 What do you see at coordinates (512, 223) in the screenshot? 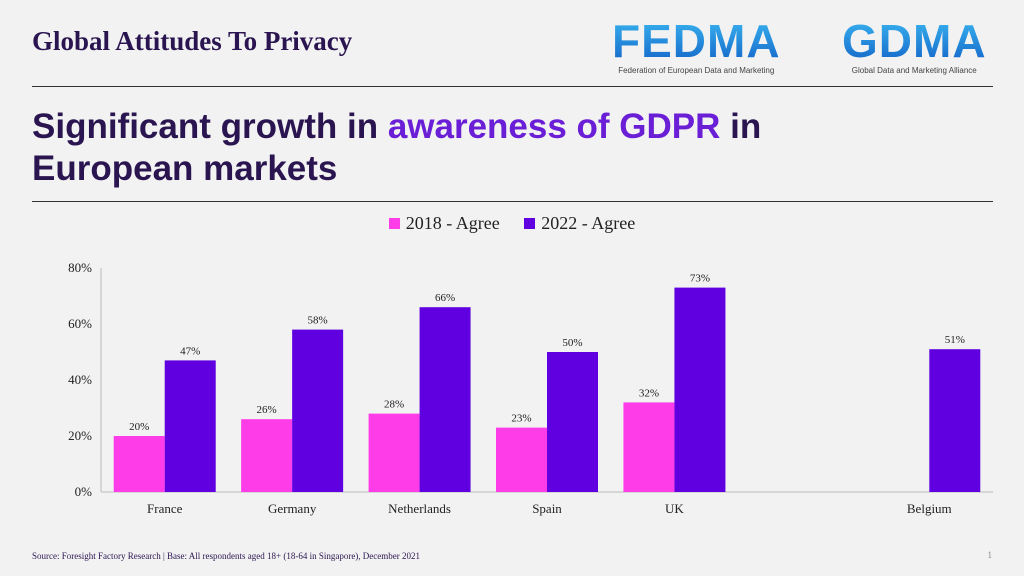
I see `chart-legend: 2018 - Agree 2022 - Agree` at bounding box center [512, 223].